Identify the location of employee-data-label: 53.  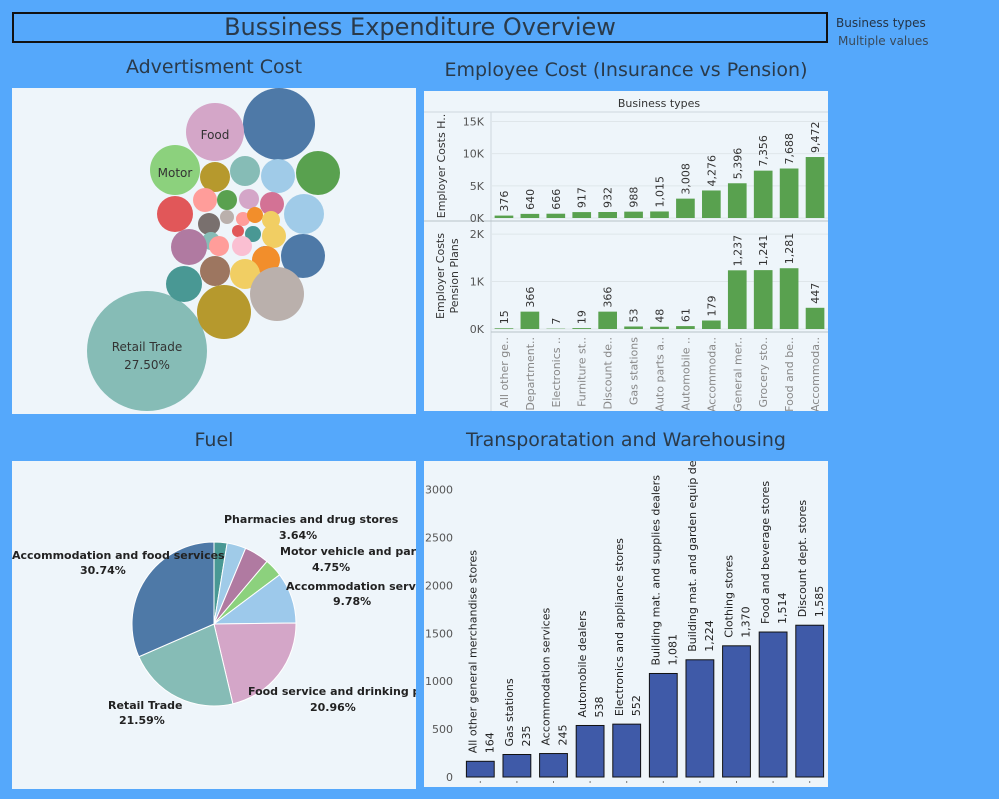
(634, 315).